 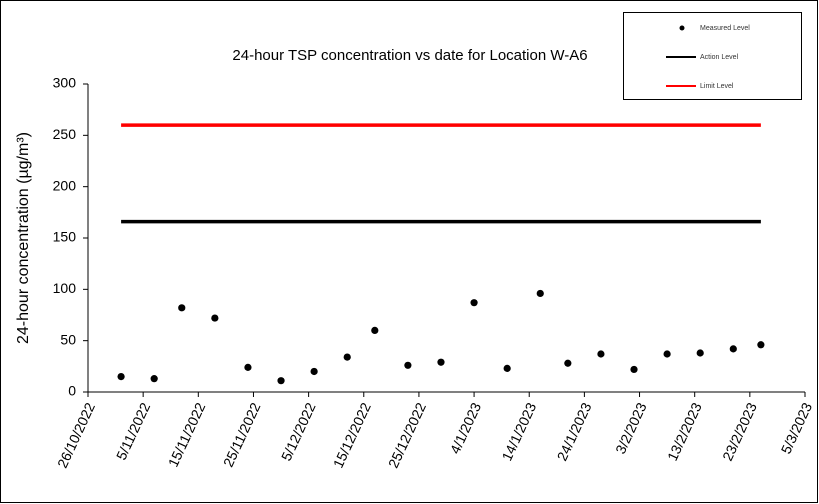 What do you see at coordinates (65, 134) in the screenshot?
I see `y-tick-label: 250` at bounding box center [65, 134].